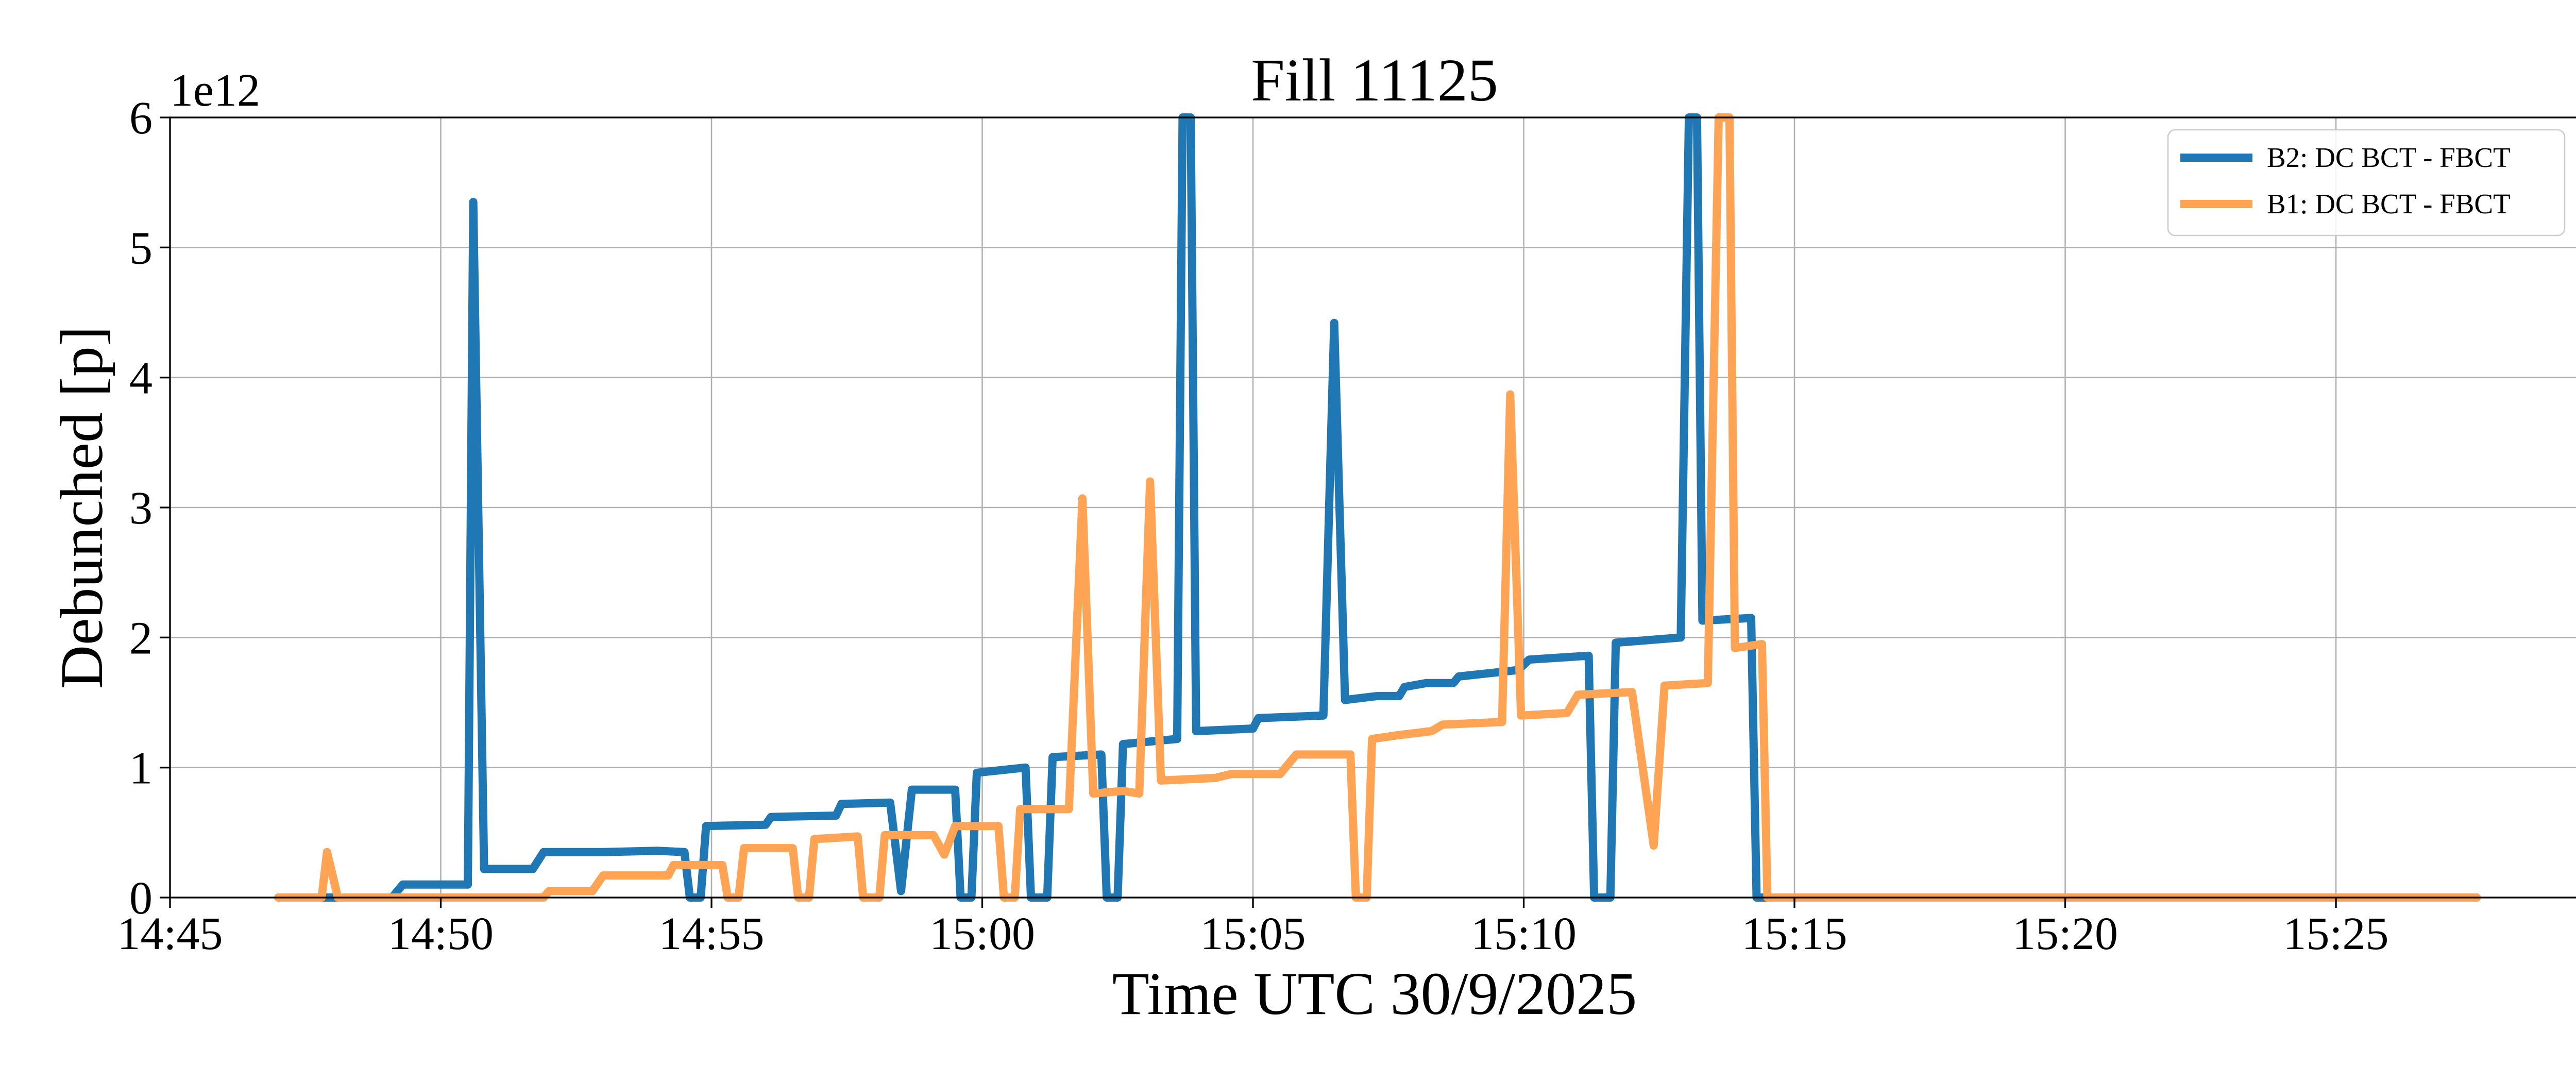 The height and width of the screenshot is (1082, 2576). What do you see at coordinates (140, 248) in the screenshot?
I see `y-tick-label-5: 5` at bounding box center [140, 248].